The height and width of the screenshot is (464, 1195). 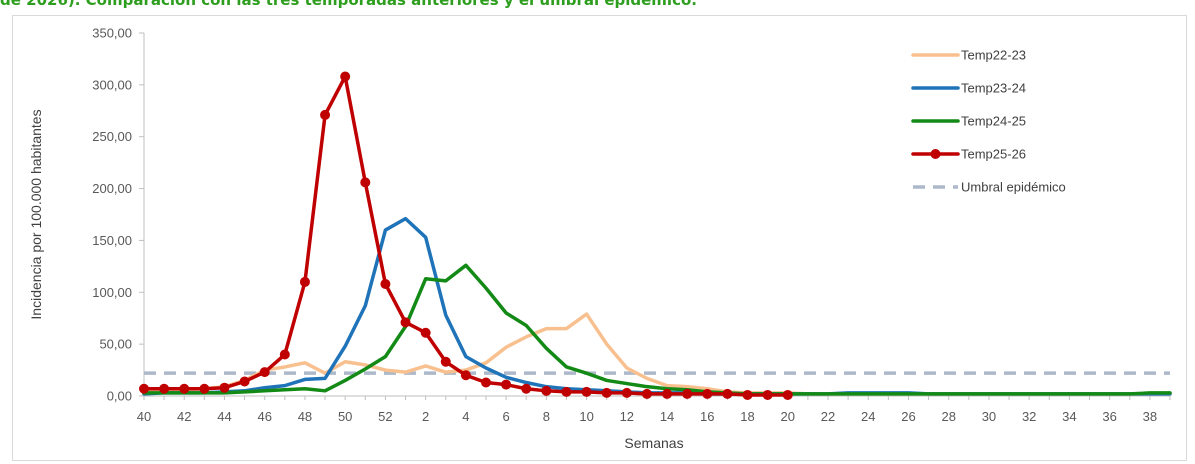 I want to click on y-tick-label: 350,00, so click(x=112, y=33).